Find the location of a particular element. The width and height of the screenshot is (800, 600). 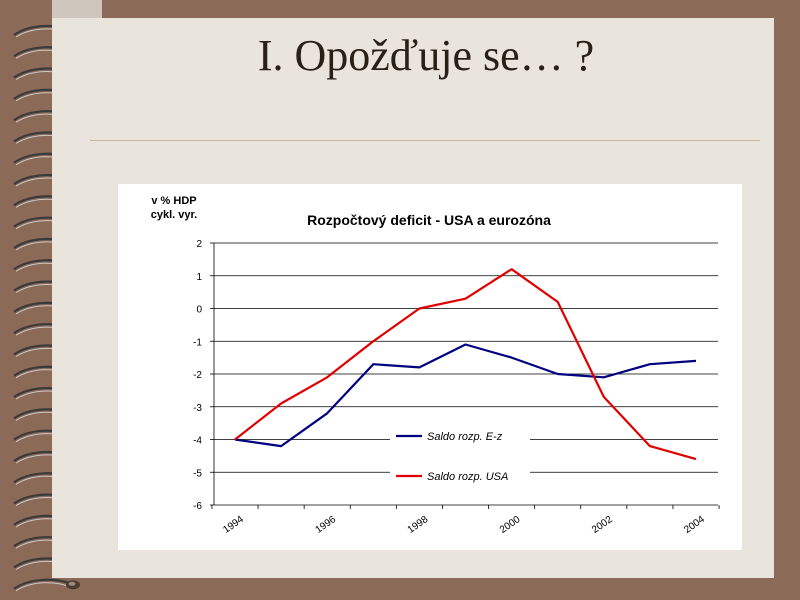

y-tick-label: -3 is located at coordinates (197, 408).